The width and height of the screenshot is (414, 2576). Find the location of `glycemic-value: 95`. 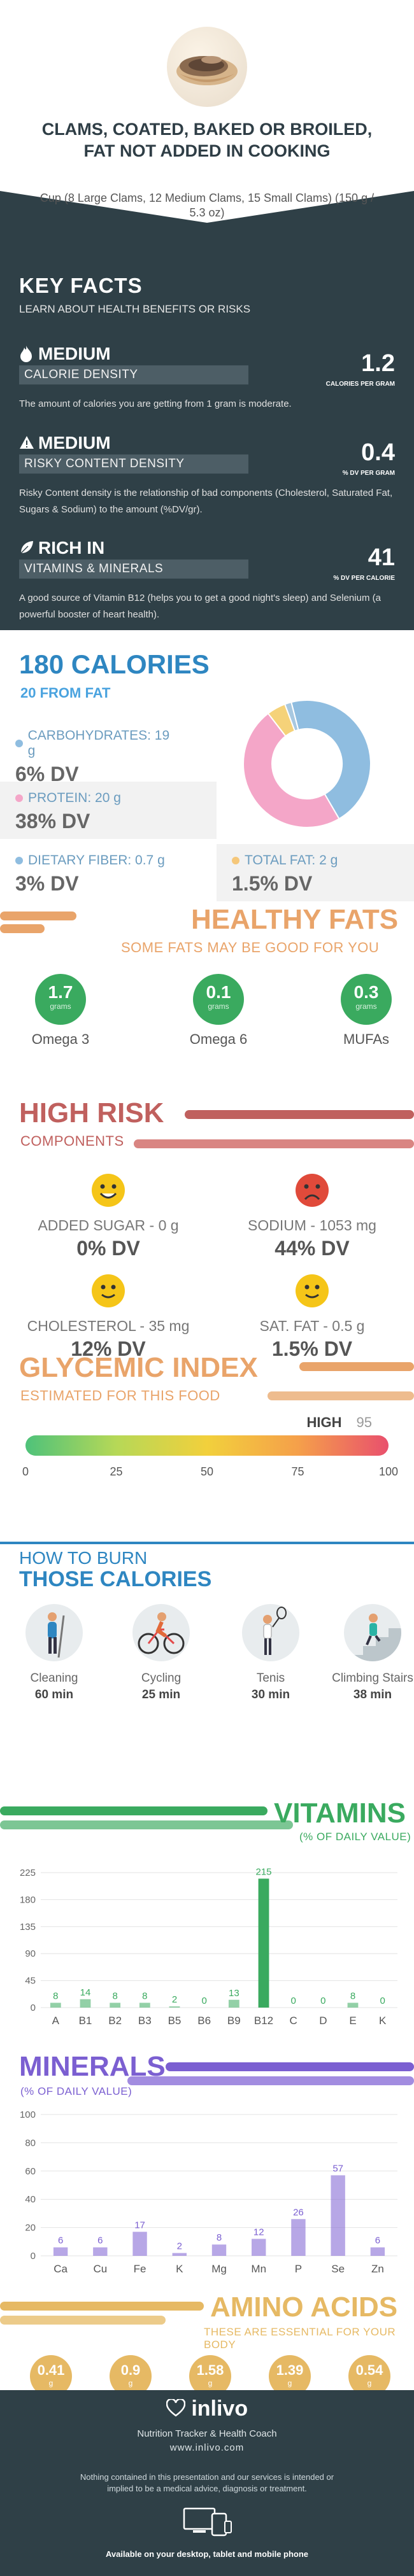

glycemic-value: 95 is located at coordinates (364, 1422).